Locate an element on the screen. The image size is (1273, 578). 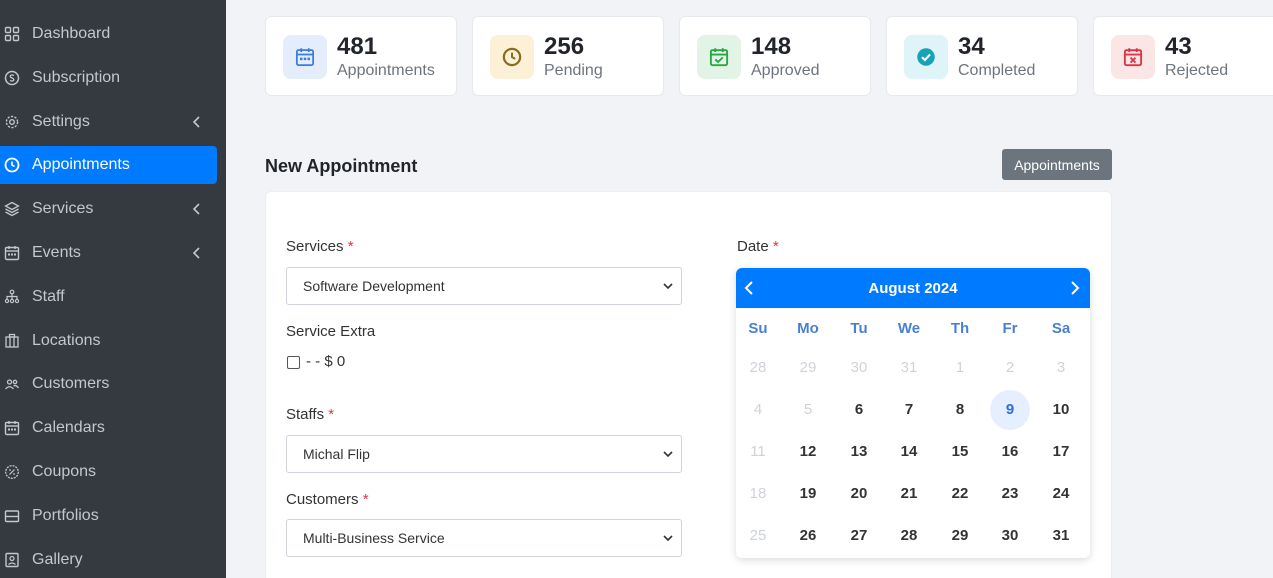
calendar-check-icon is located at coordinates (719, 57).